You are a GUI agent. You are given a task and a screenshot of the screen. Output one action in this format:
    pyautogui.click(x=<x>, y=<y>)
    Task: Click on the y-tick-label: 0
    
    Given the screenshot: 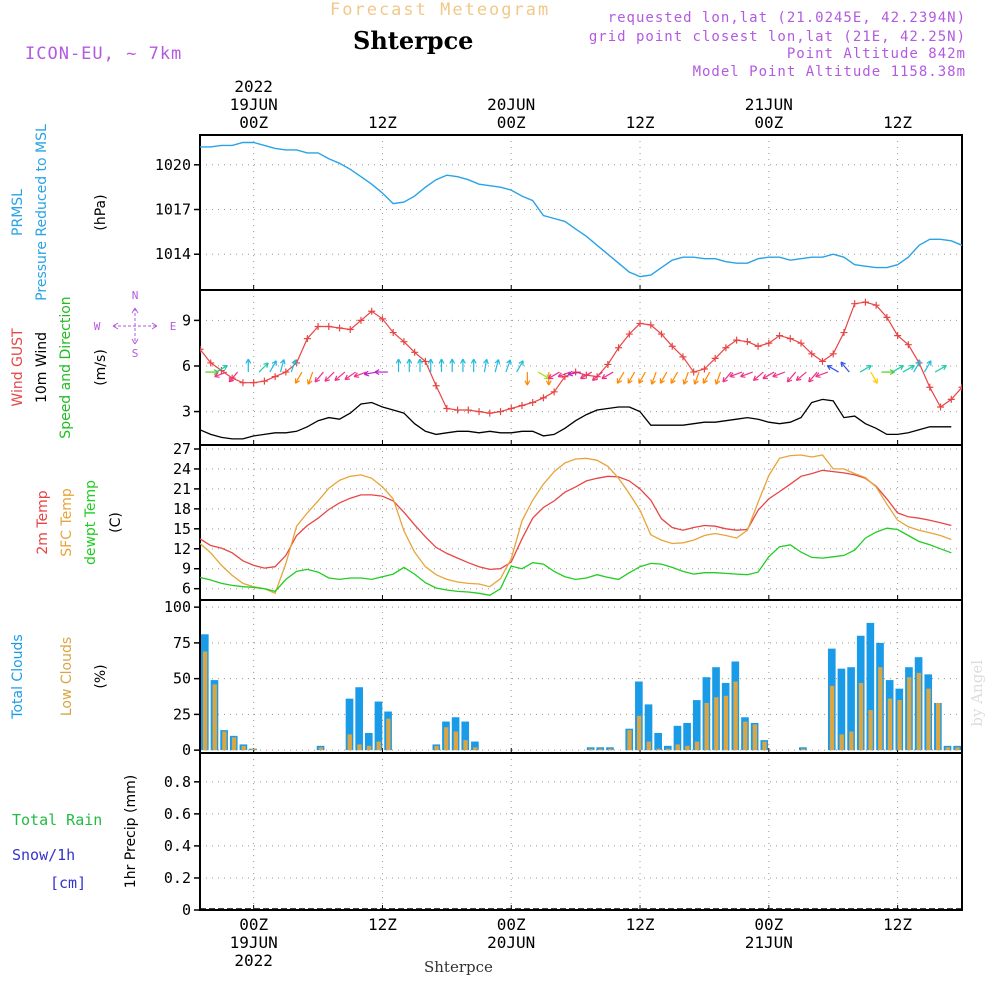 What is the action you would take?
    pyautogui.click(x=186, y=750)
    